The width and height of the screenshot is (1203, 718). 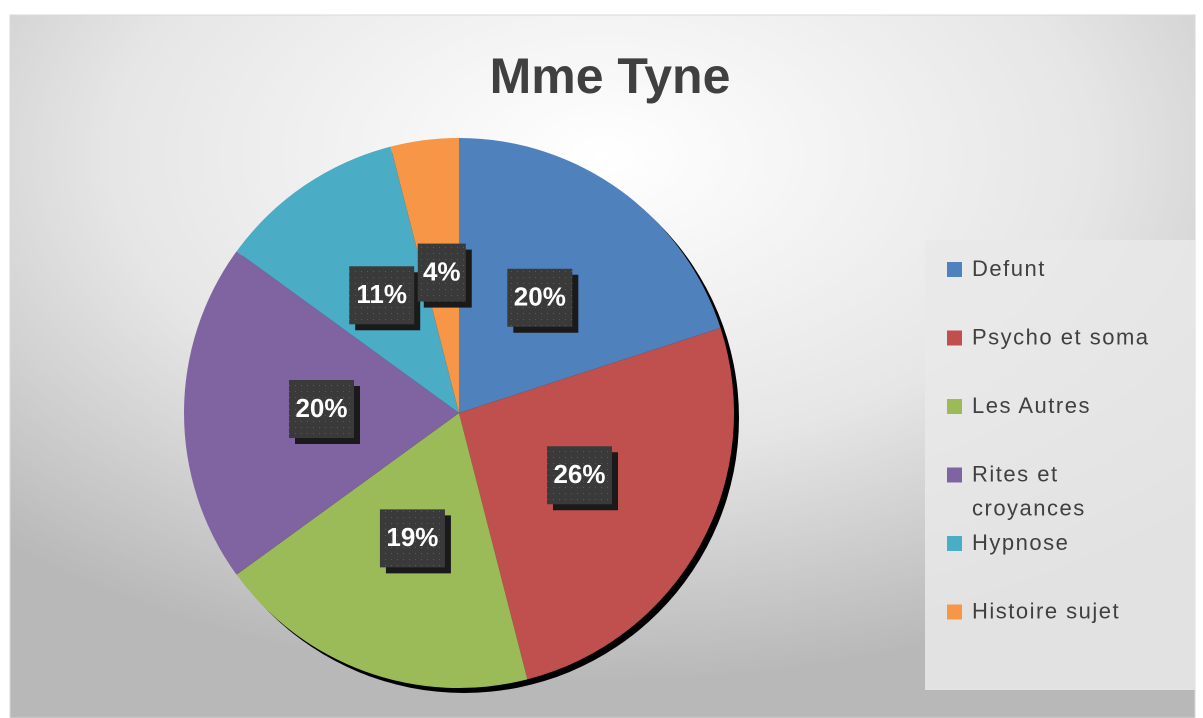 I want to click on legend-label: Les Autres, so click(x=1031, y=405).